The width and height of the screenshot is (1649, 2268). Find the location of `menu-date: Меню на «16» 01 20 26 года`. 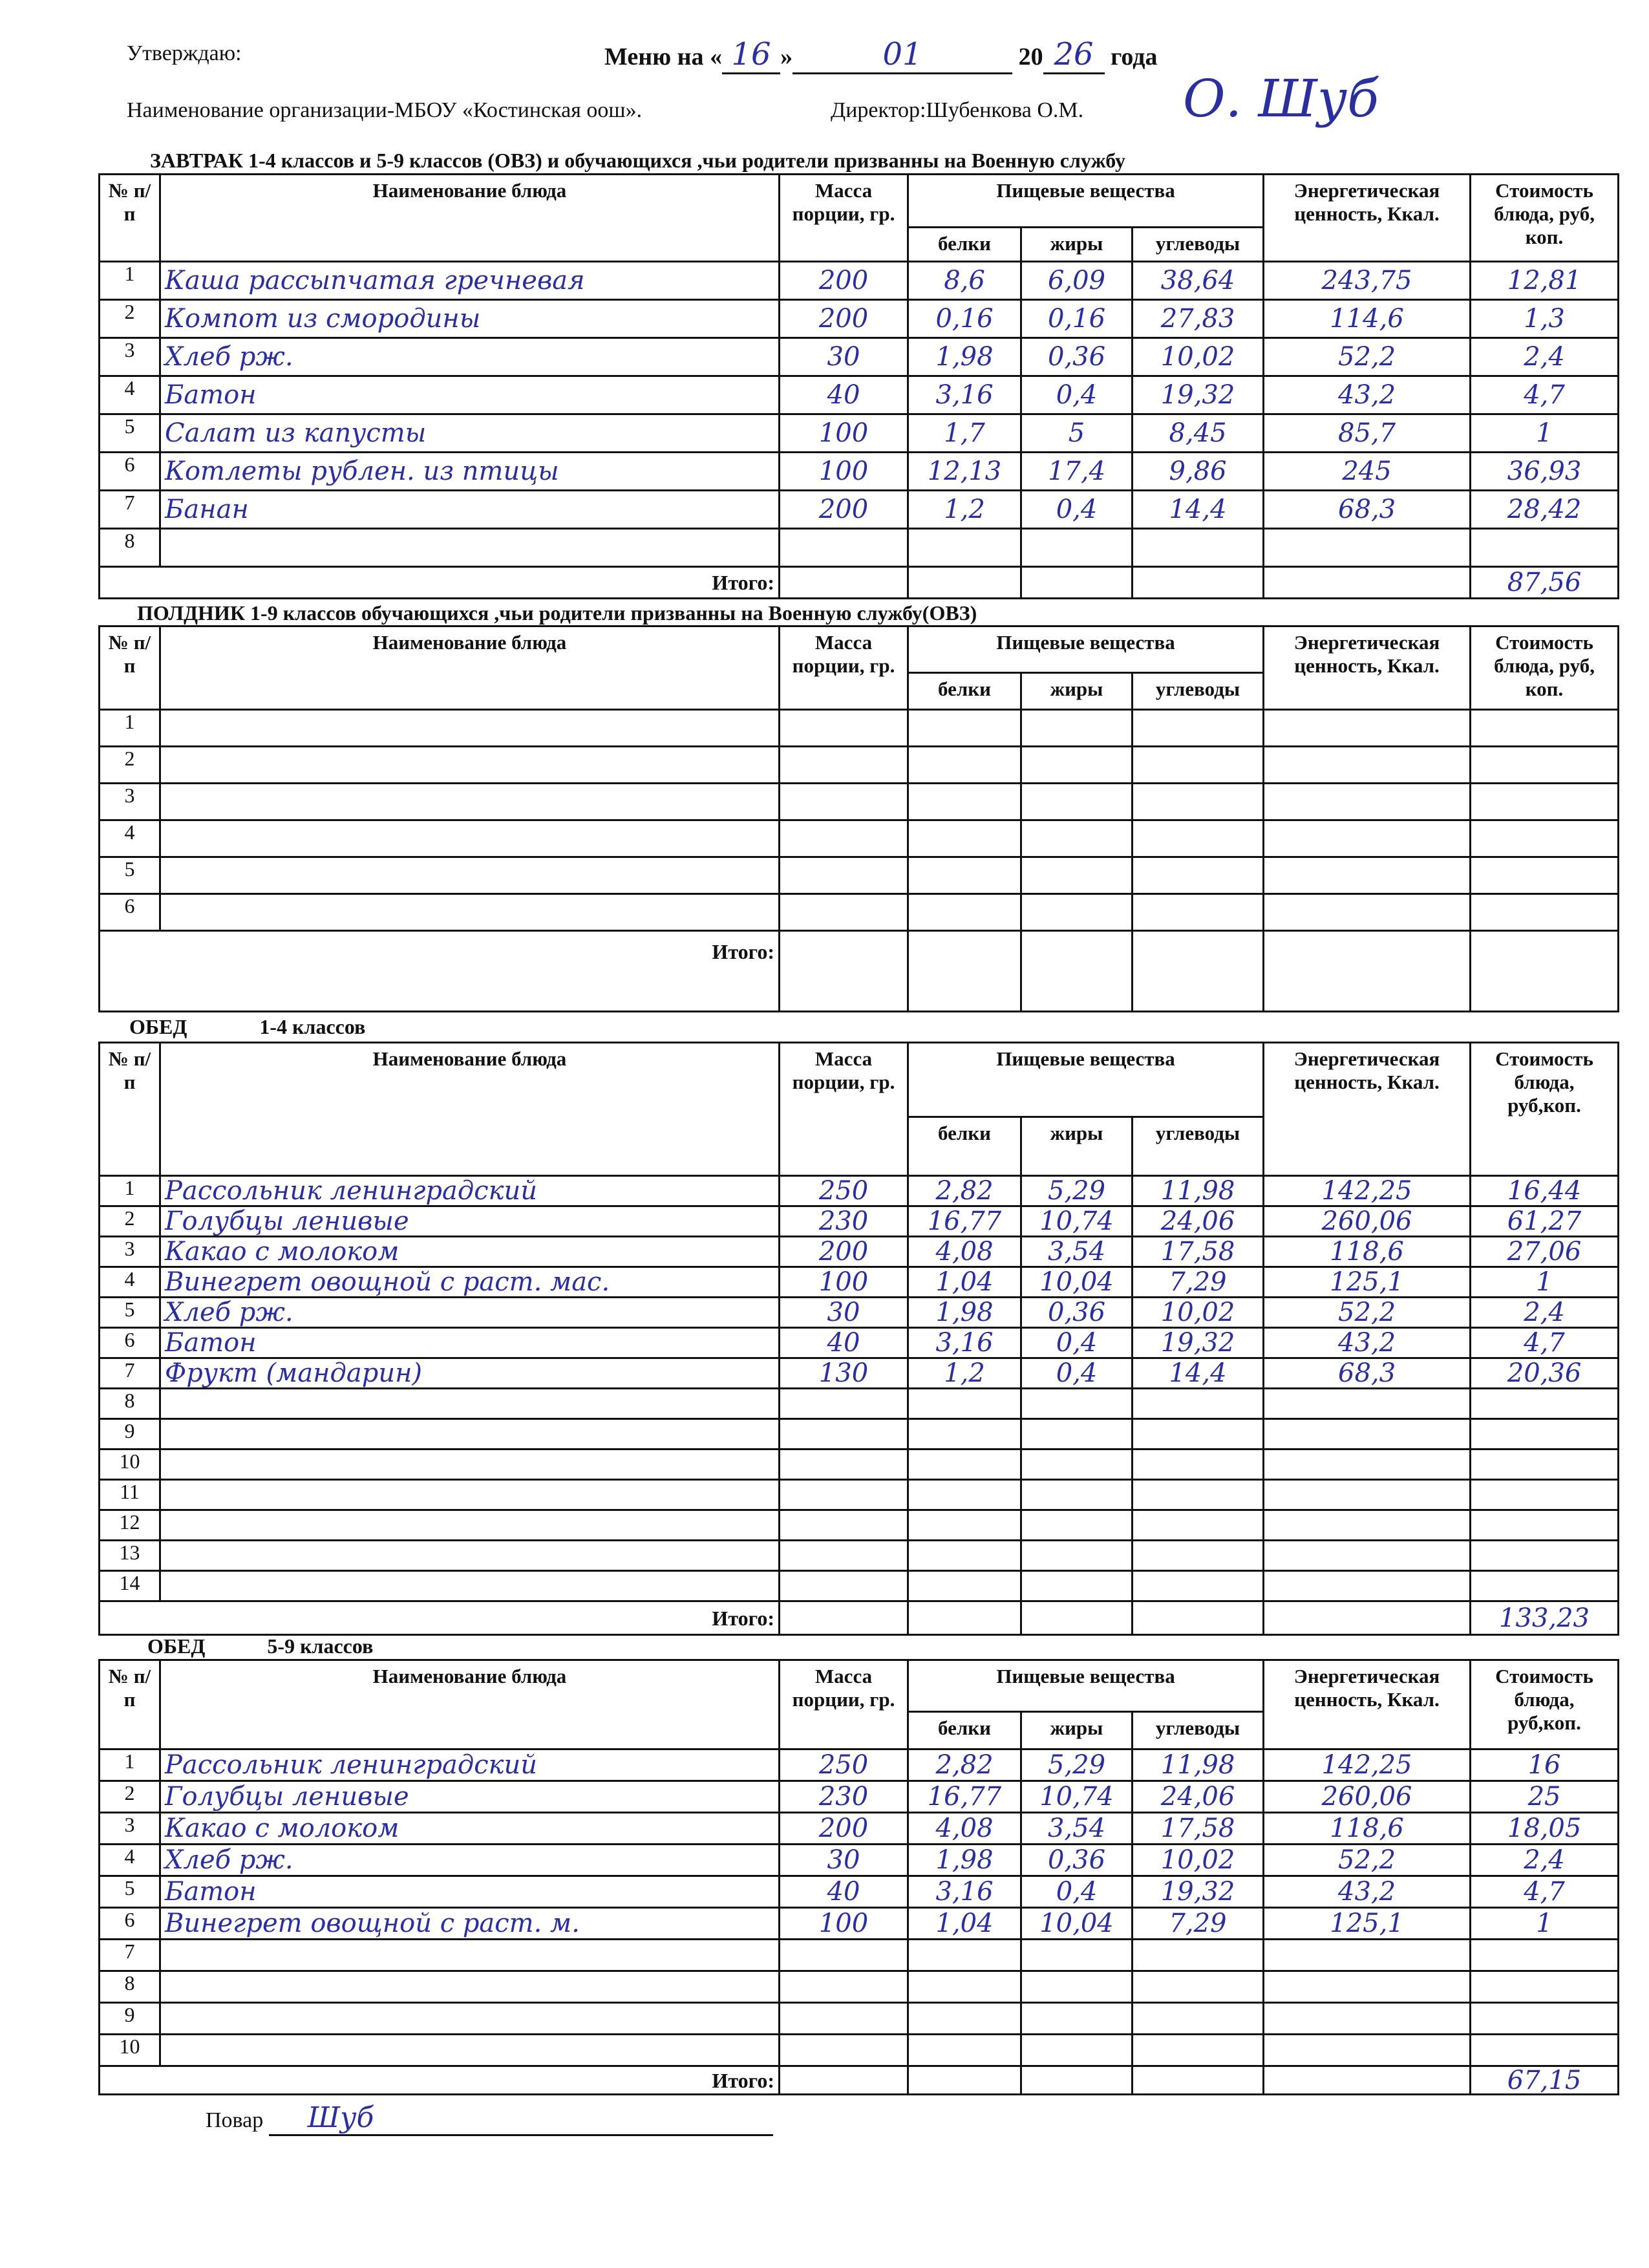

menu-date: Меню на «16» 01 20 26 года is located at coordinates (881, 55).